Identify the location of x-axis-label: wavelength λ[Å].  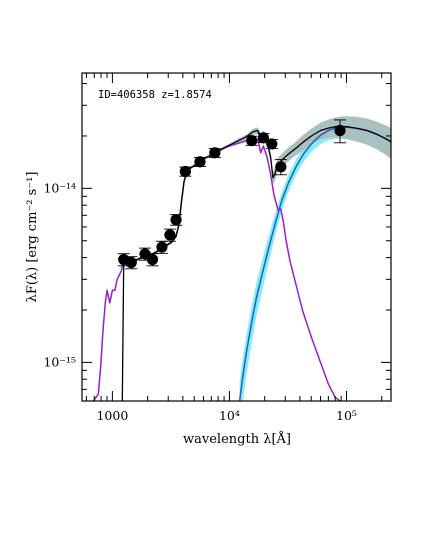
(237, 439).